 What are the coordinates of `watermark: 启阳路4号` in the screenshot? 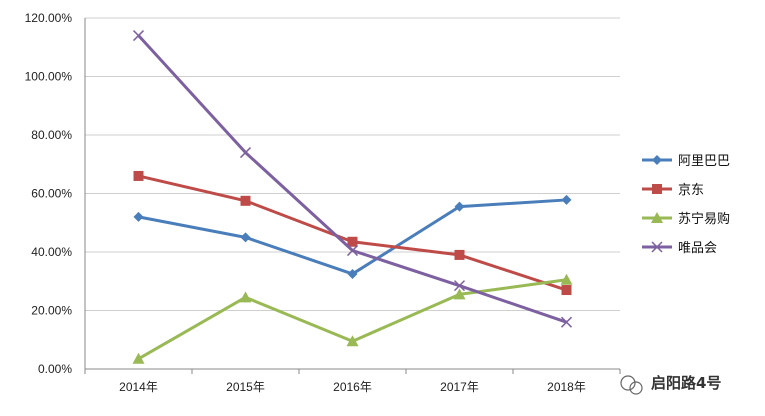 It's located at (670, 384).